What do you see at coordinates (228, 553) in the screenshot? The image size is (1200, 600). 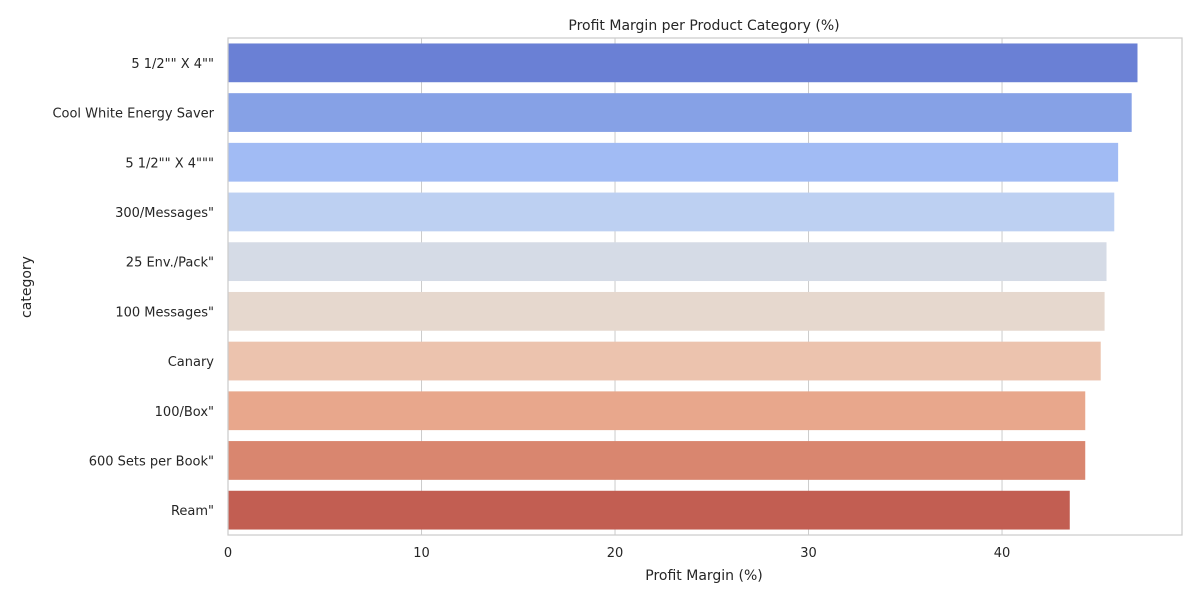 I see `x-tick-label: 0` at bounding box center [228, 553].